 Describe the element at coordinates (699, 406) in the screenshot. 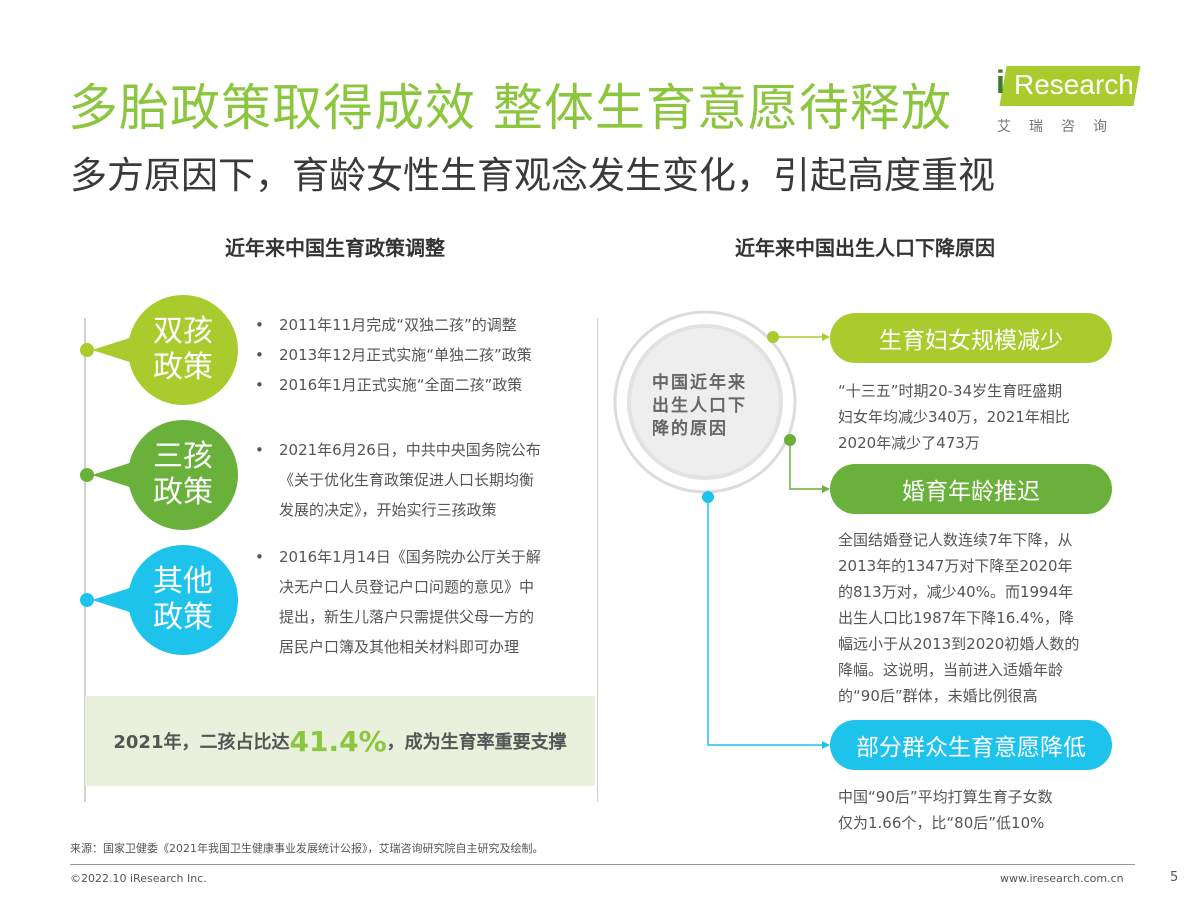

I see `center-label: 中国近年来 出生人口下 降的原因` at that location.